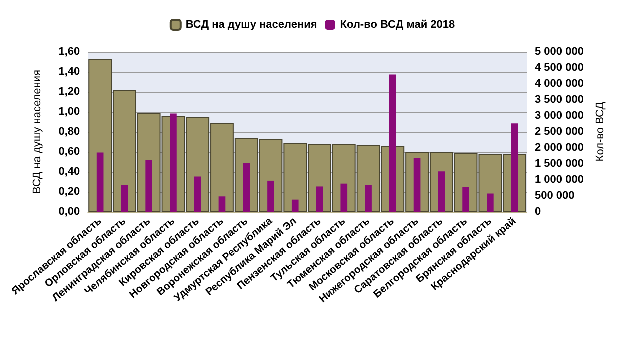 This screenshot has width=625, height=337. Describe the element at coordinates (69, 52) in the screenshot. I see `y-tick-label: 1,60` at that location.